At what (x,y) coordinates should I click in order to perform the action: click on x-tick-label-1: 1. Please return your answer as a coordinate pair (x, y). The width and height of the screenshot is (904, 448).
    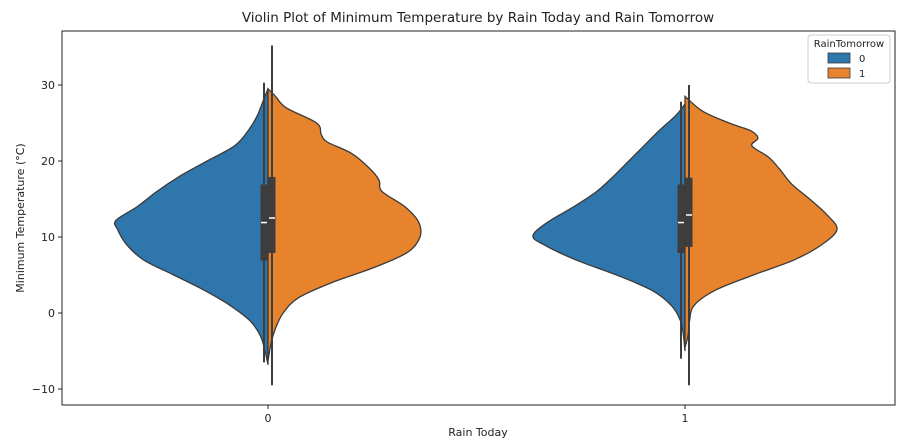
    Looking at the image, I should click on (685, 418).